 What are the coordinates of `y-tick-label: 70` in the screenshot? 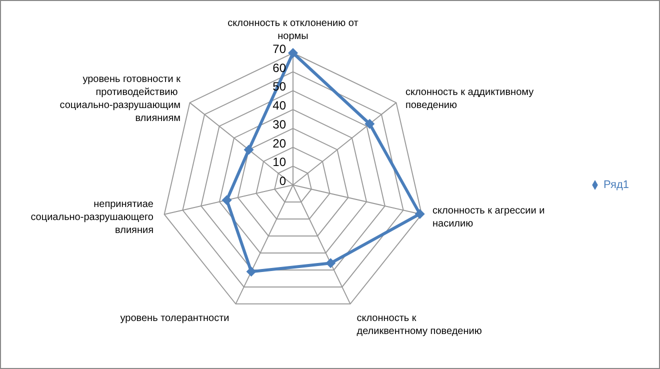 It's located at (279, 49).